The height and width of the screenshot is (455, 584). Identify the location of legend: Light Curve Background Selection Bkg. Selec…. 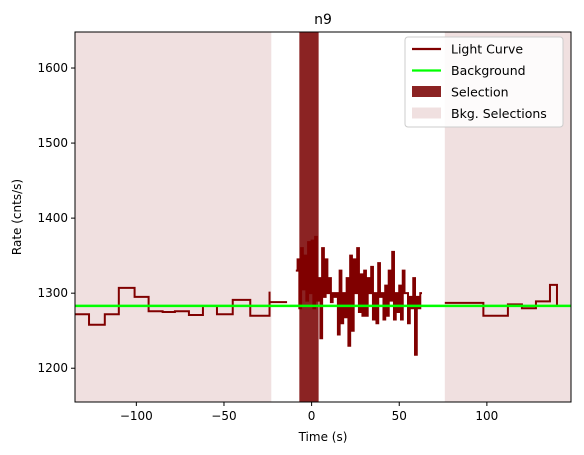
(484, 82).